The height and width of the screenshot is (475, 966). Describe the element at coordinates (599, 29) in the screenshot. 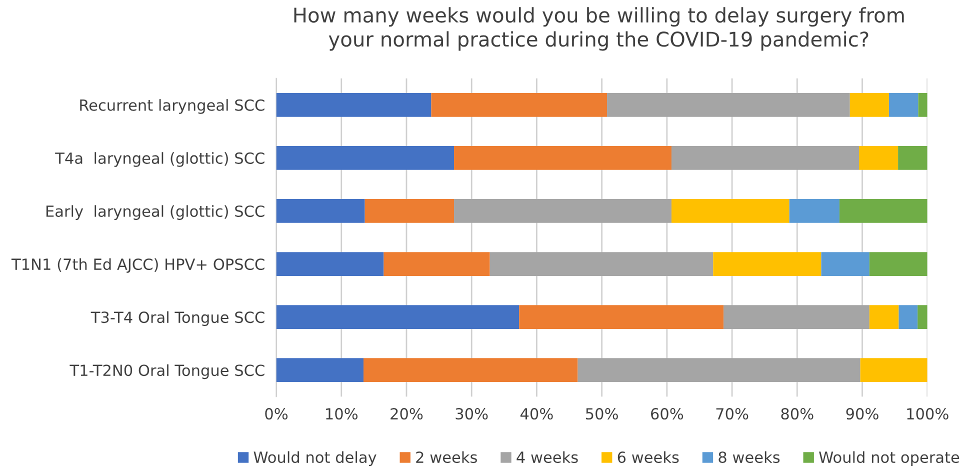

I see `chart-title: How many weeks would you be willing to delay surgery from your normal practice during the COVID-19 pandemic?` at that location.